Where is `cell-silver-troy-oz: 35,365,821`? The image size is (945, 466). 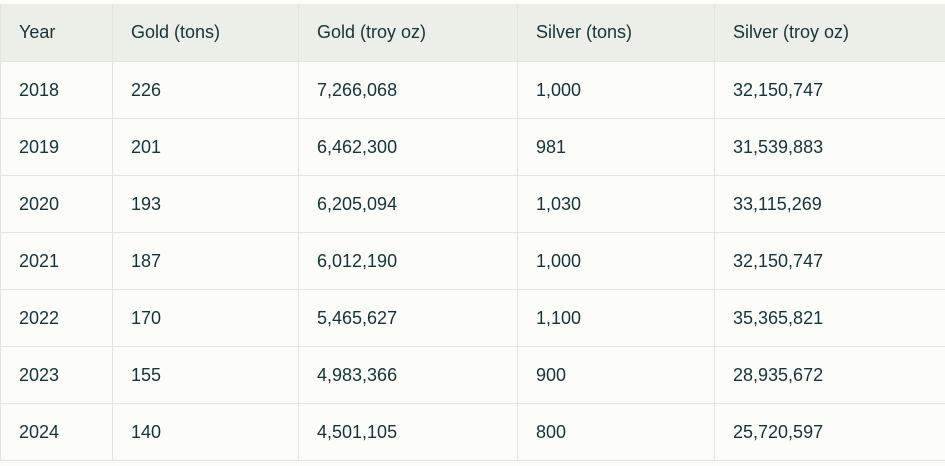 cell-silver-troy-oz: 35,365,821 is located at coordinates (830, 318).